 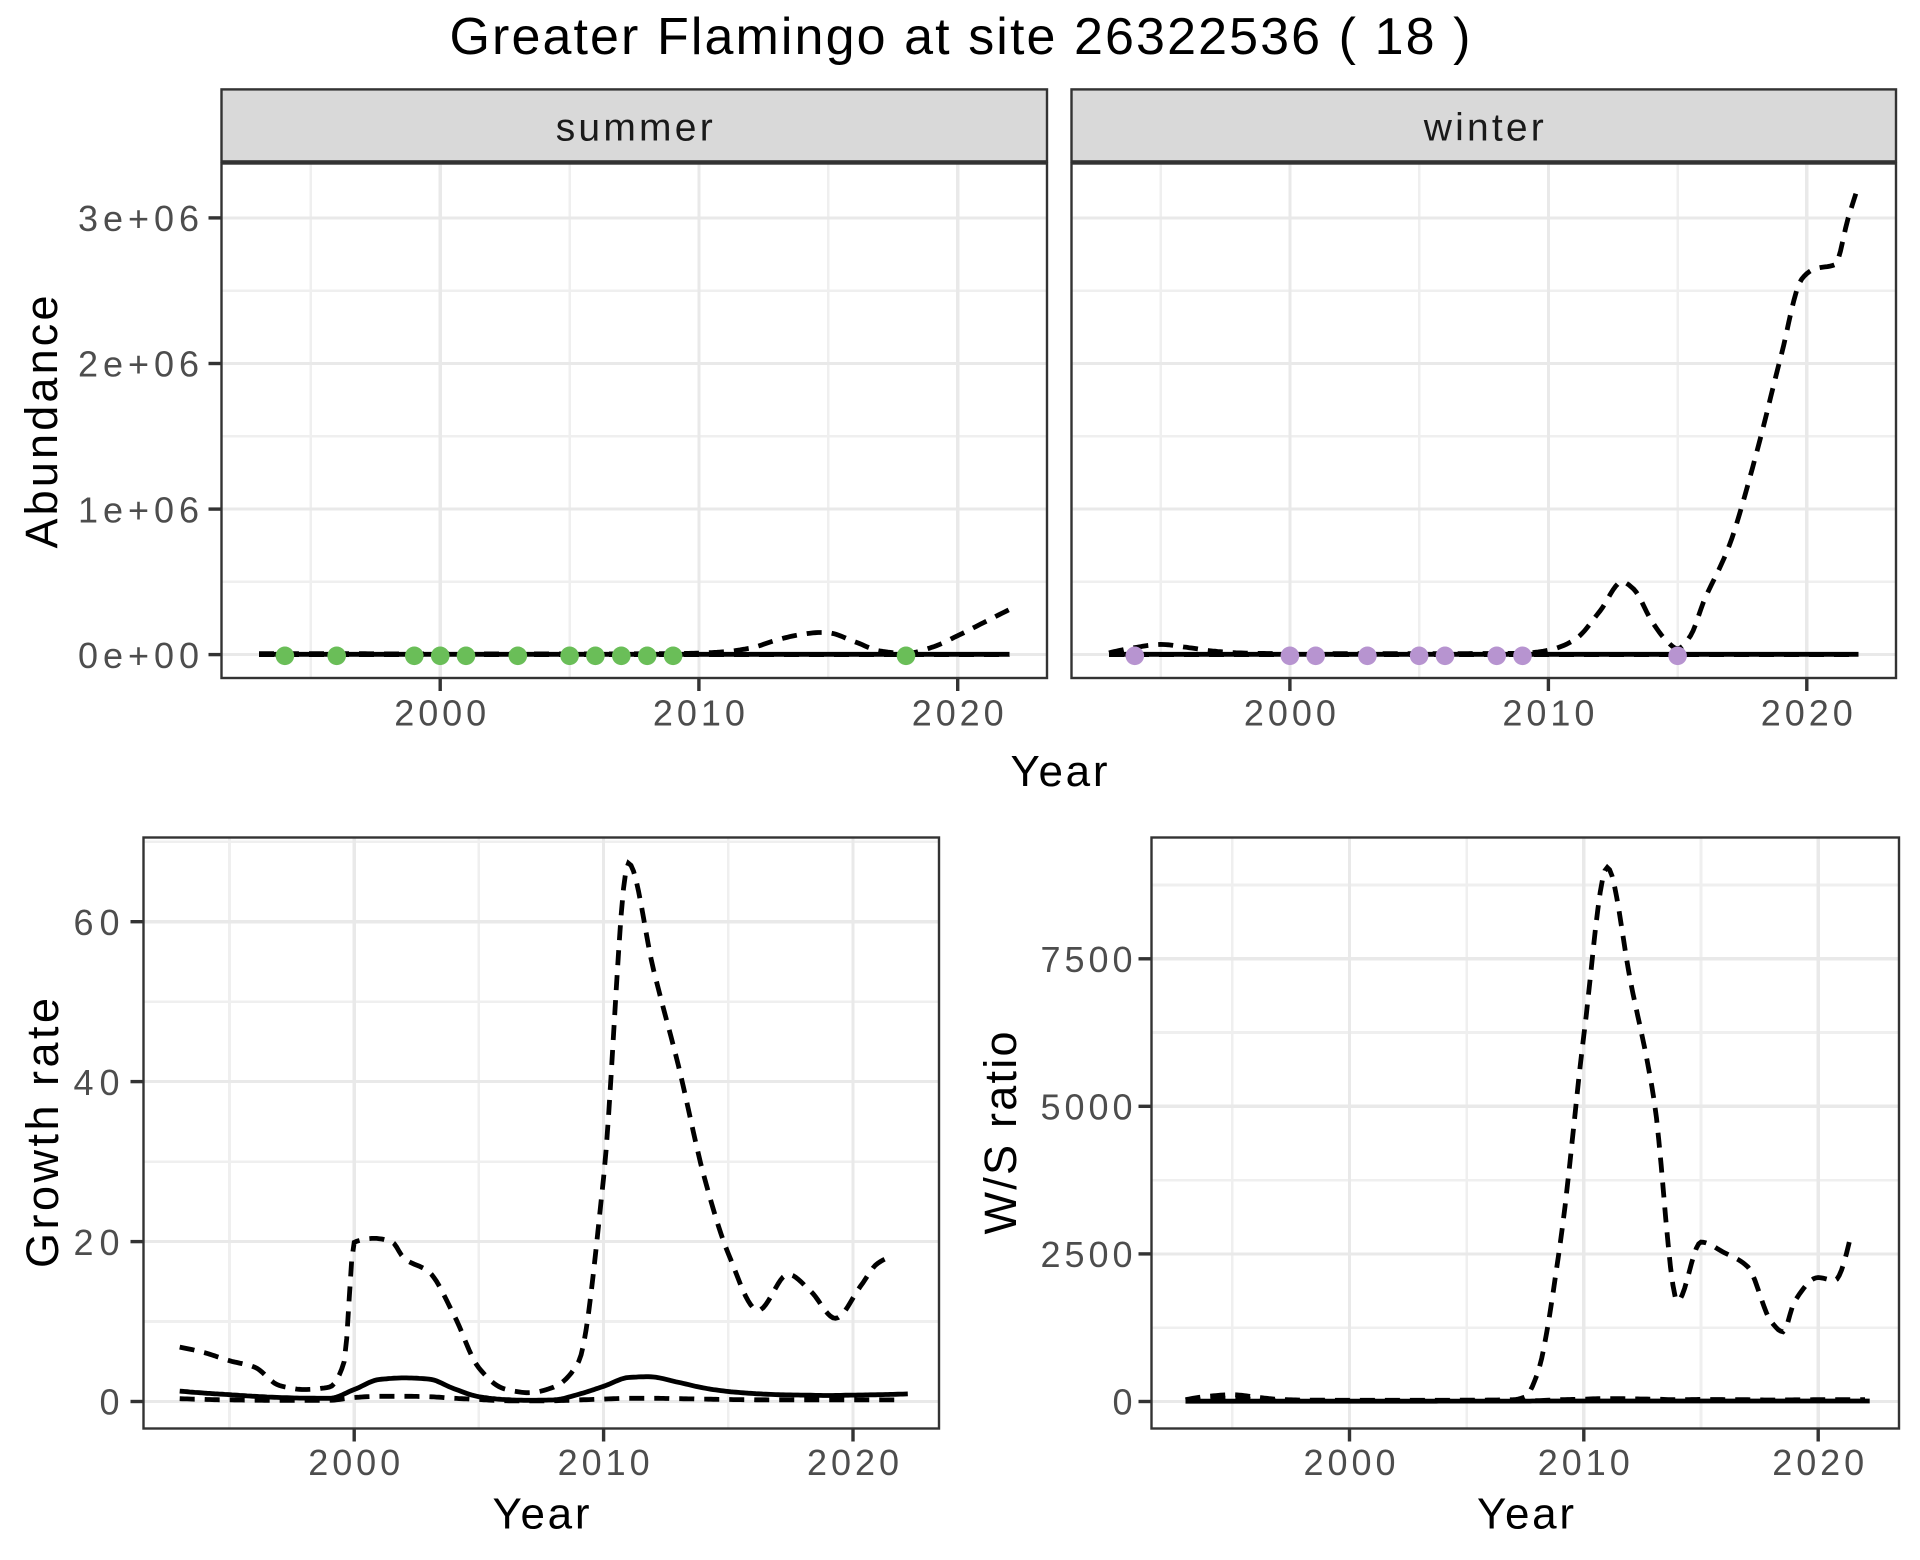 I want to click on svg-text: Abundance, so click(x=41, y=422).